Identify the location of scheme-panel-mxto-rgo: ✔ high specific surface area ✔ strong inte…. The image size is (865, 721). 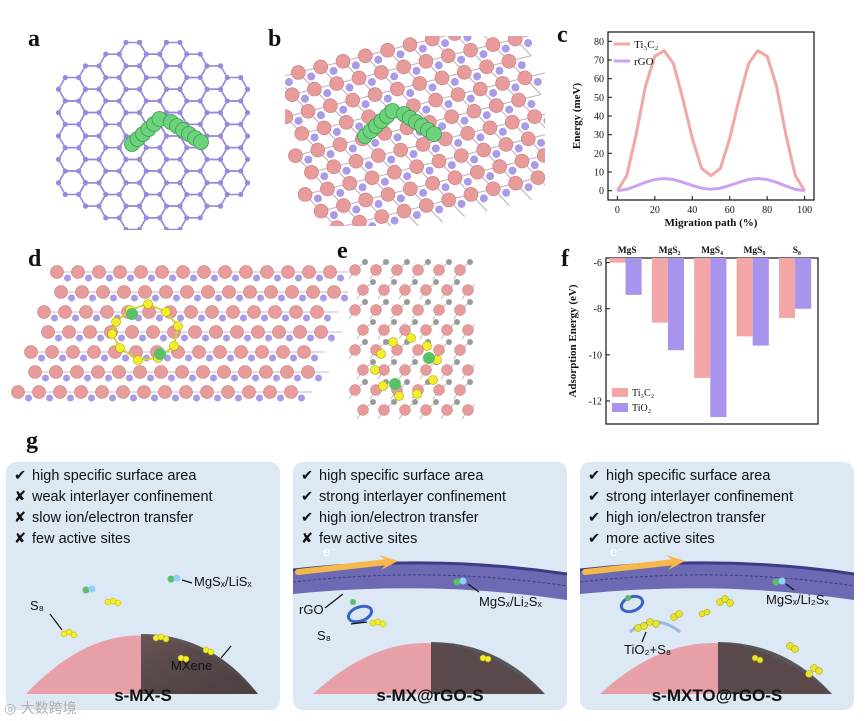
(717, 586).